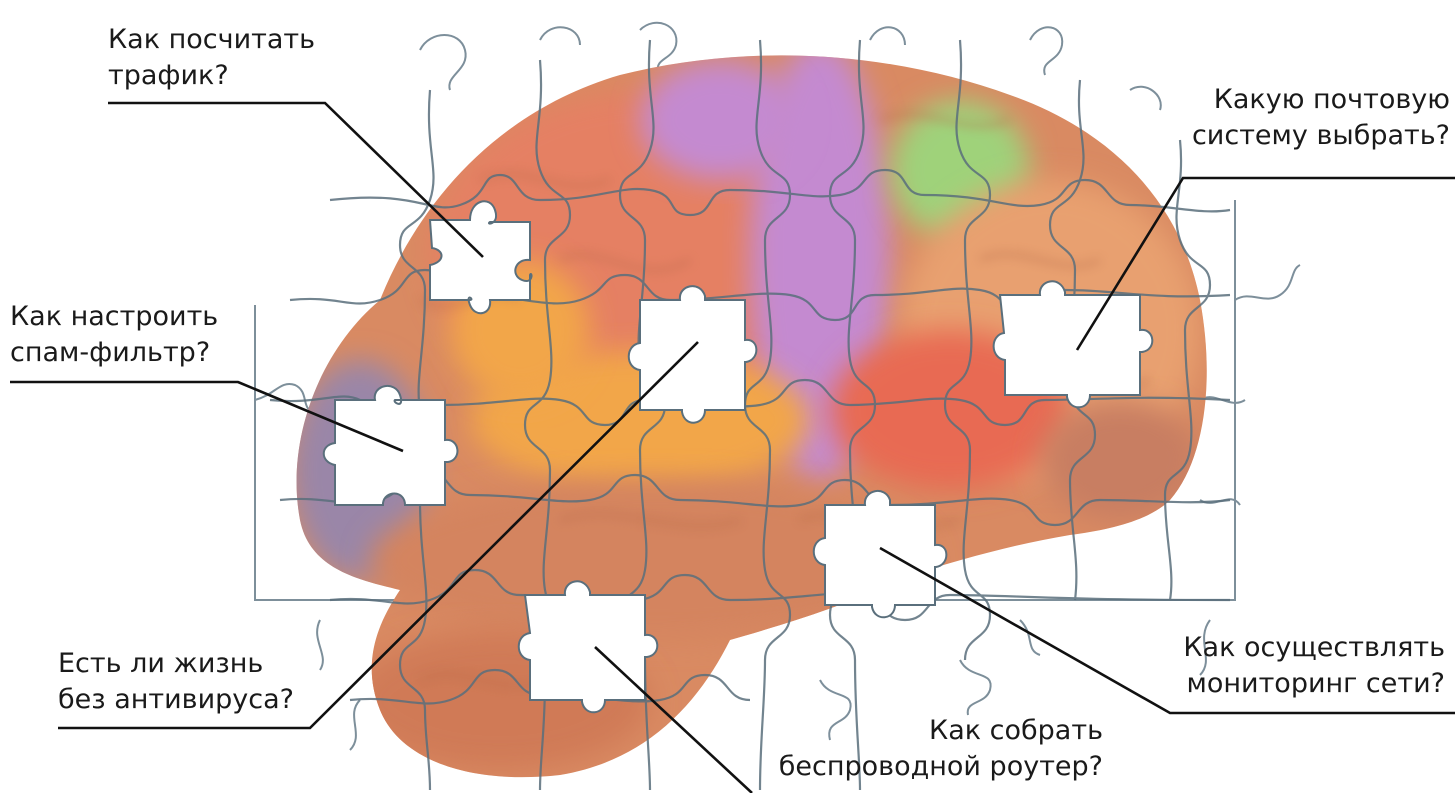 The height and width of the screenshot is (797, 1455). Describe the element at coordinates (168, 75) in the screenshot. I see `callout-traffic-line-2: трафик?` at that location.